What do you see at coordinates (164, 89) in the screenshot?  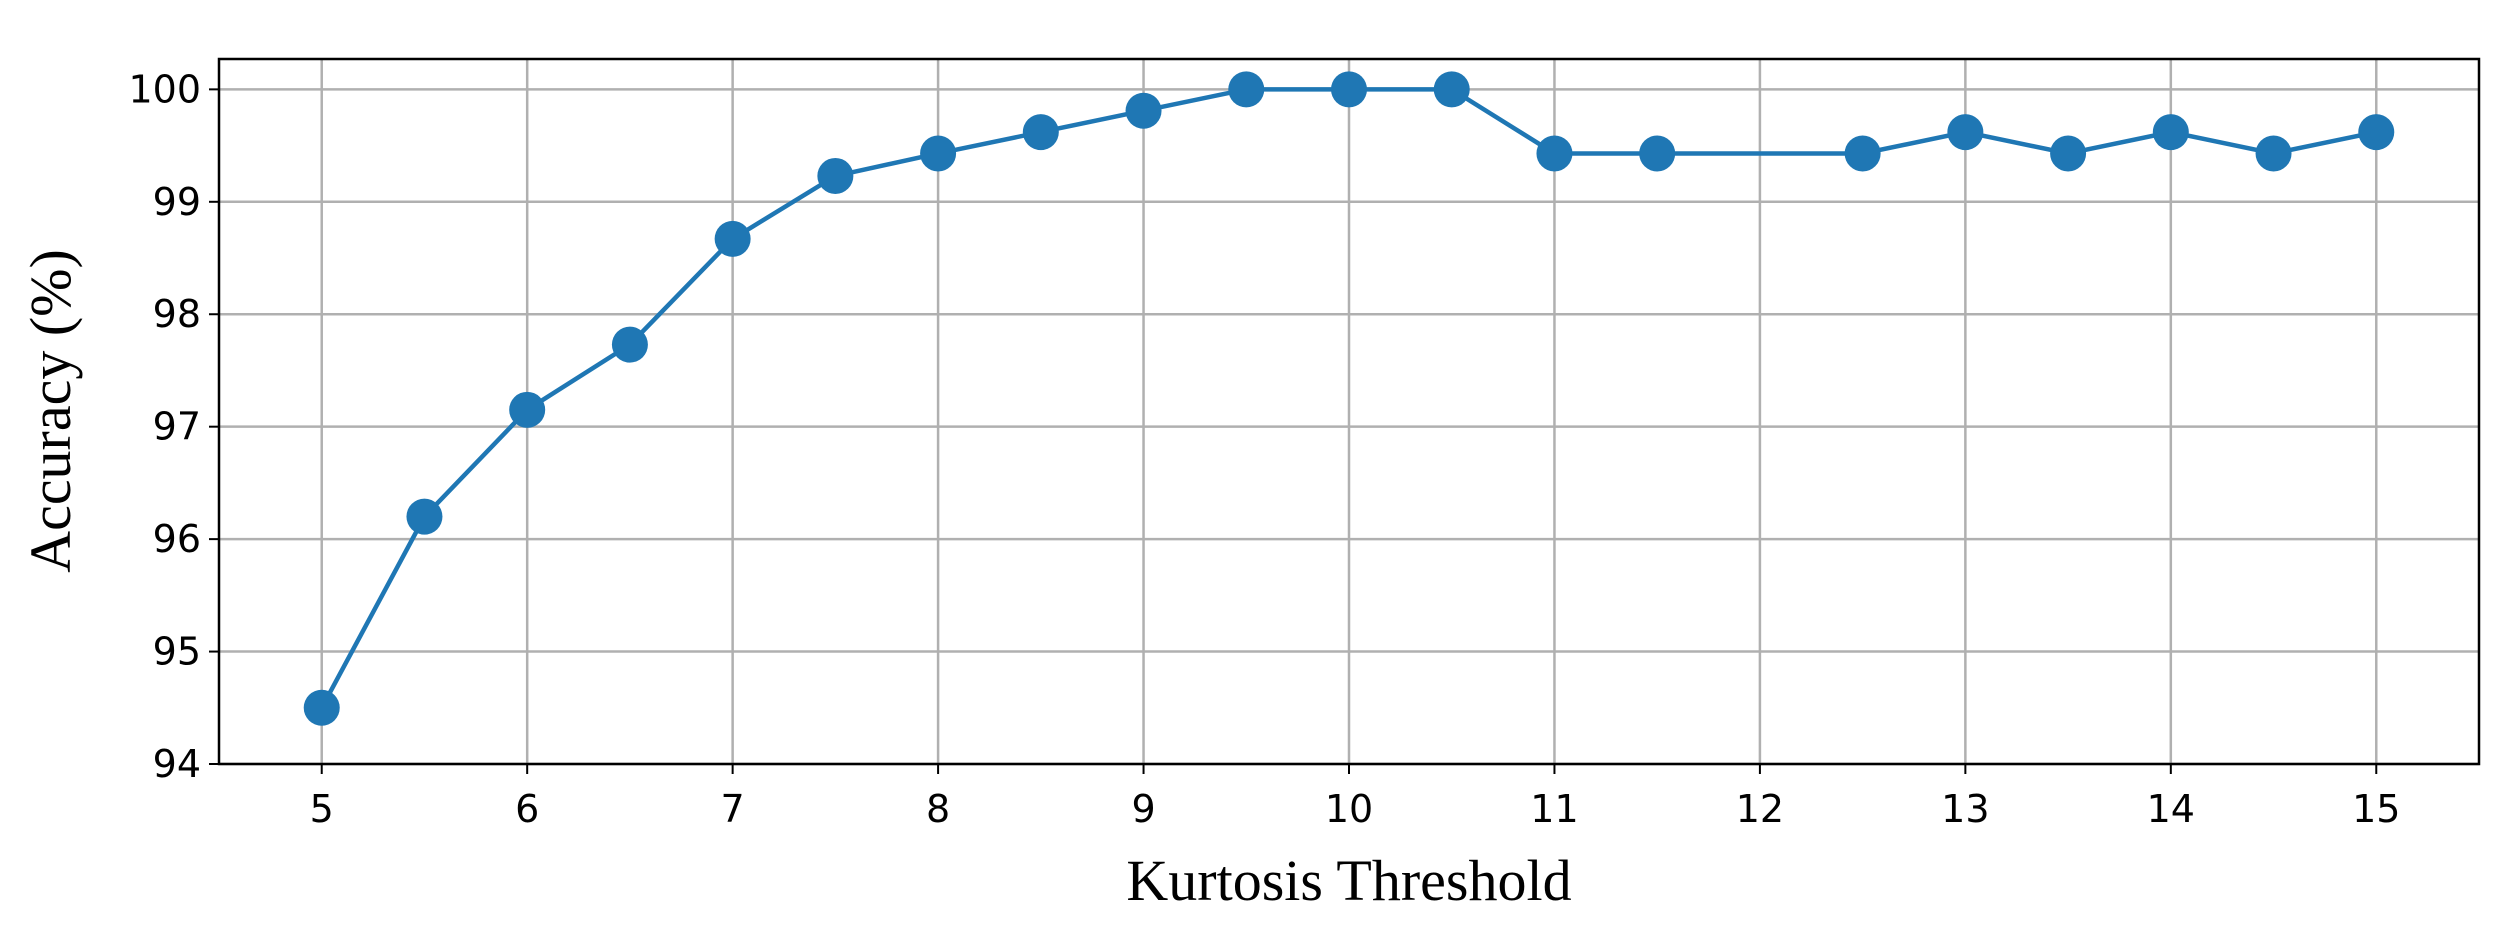 I see `y-tick-label: 100` at bounding box center [164, 89].